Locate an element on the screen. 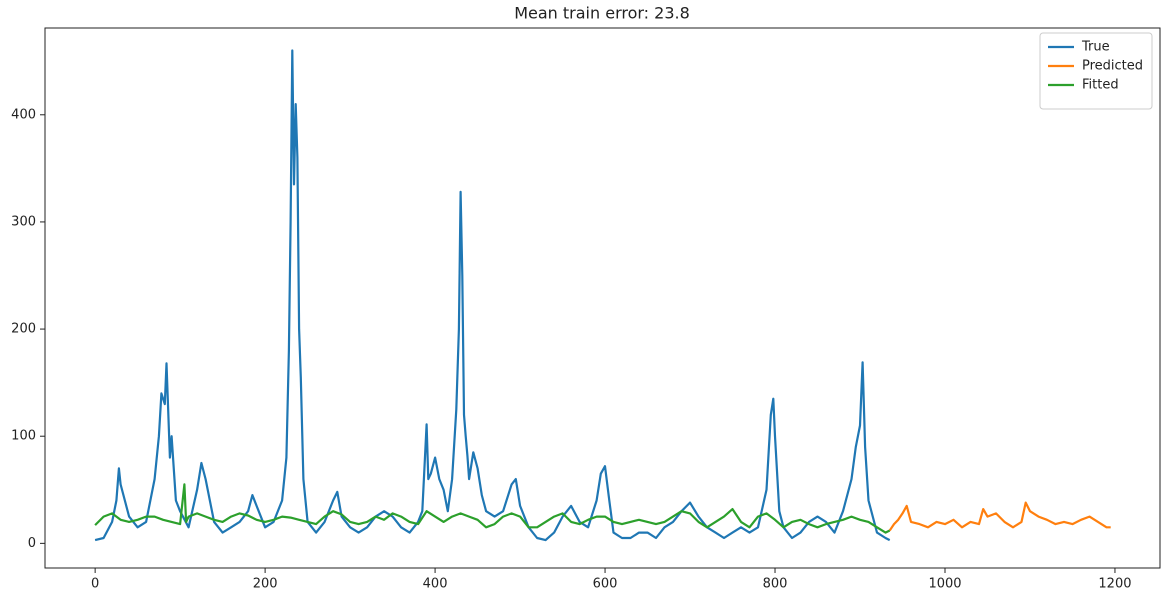  y-tick-label: 100 is located at coordinates (23, 436).